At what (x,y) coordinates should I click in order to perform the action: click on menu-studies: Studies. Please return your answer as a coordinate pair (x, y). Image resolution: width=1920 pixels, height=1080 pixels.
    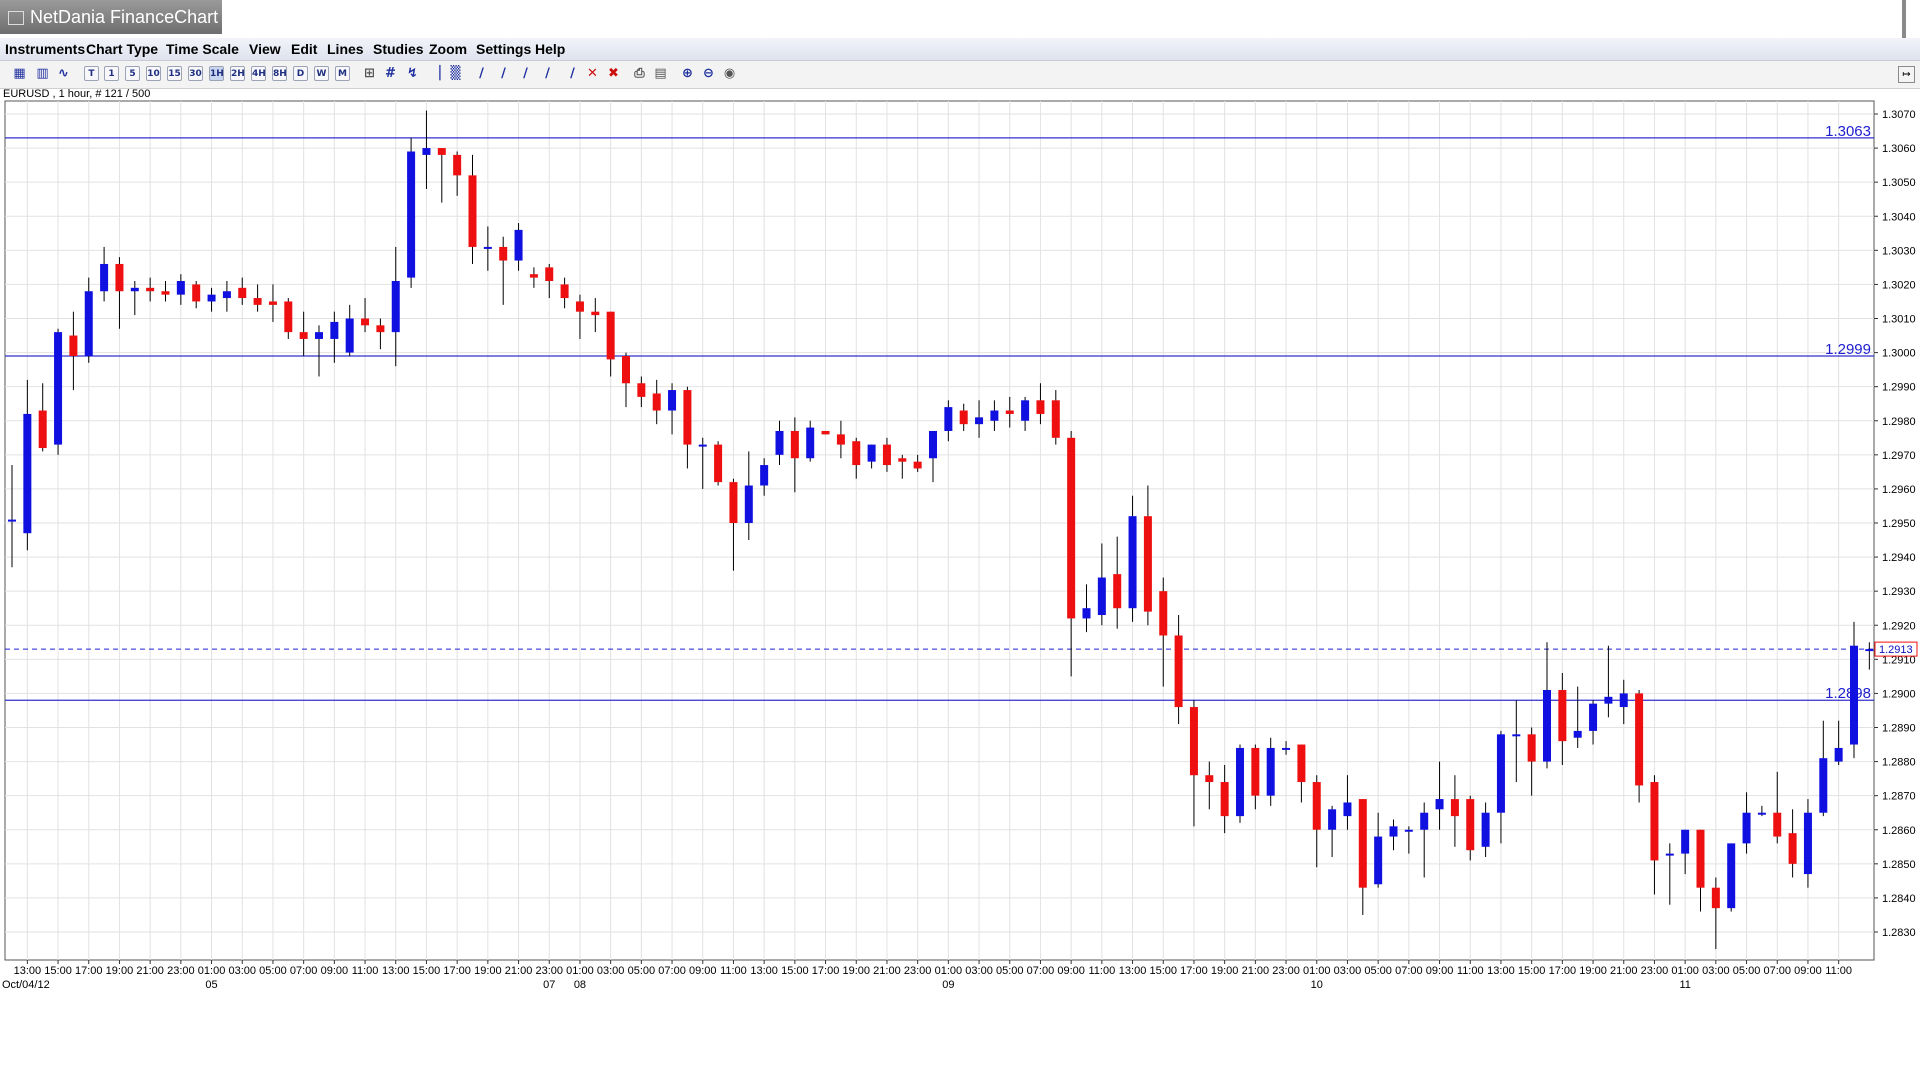
    Looking at the image, I should click on (398, 49).